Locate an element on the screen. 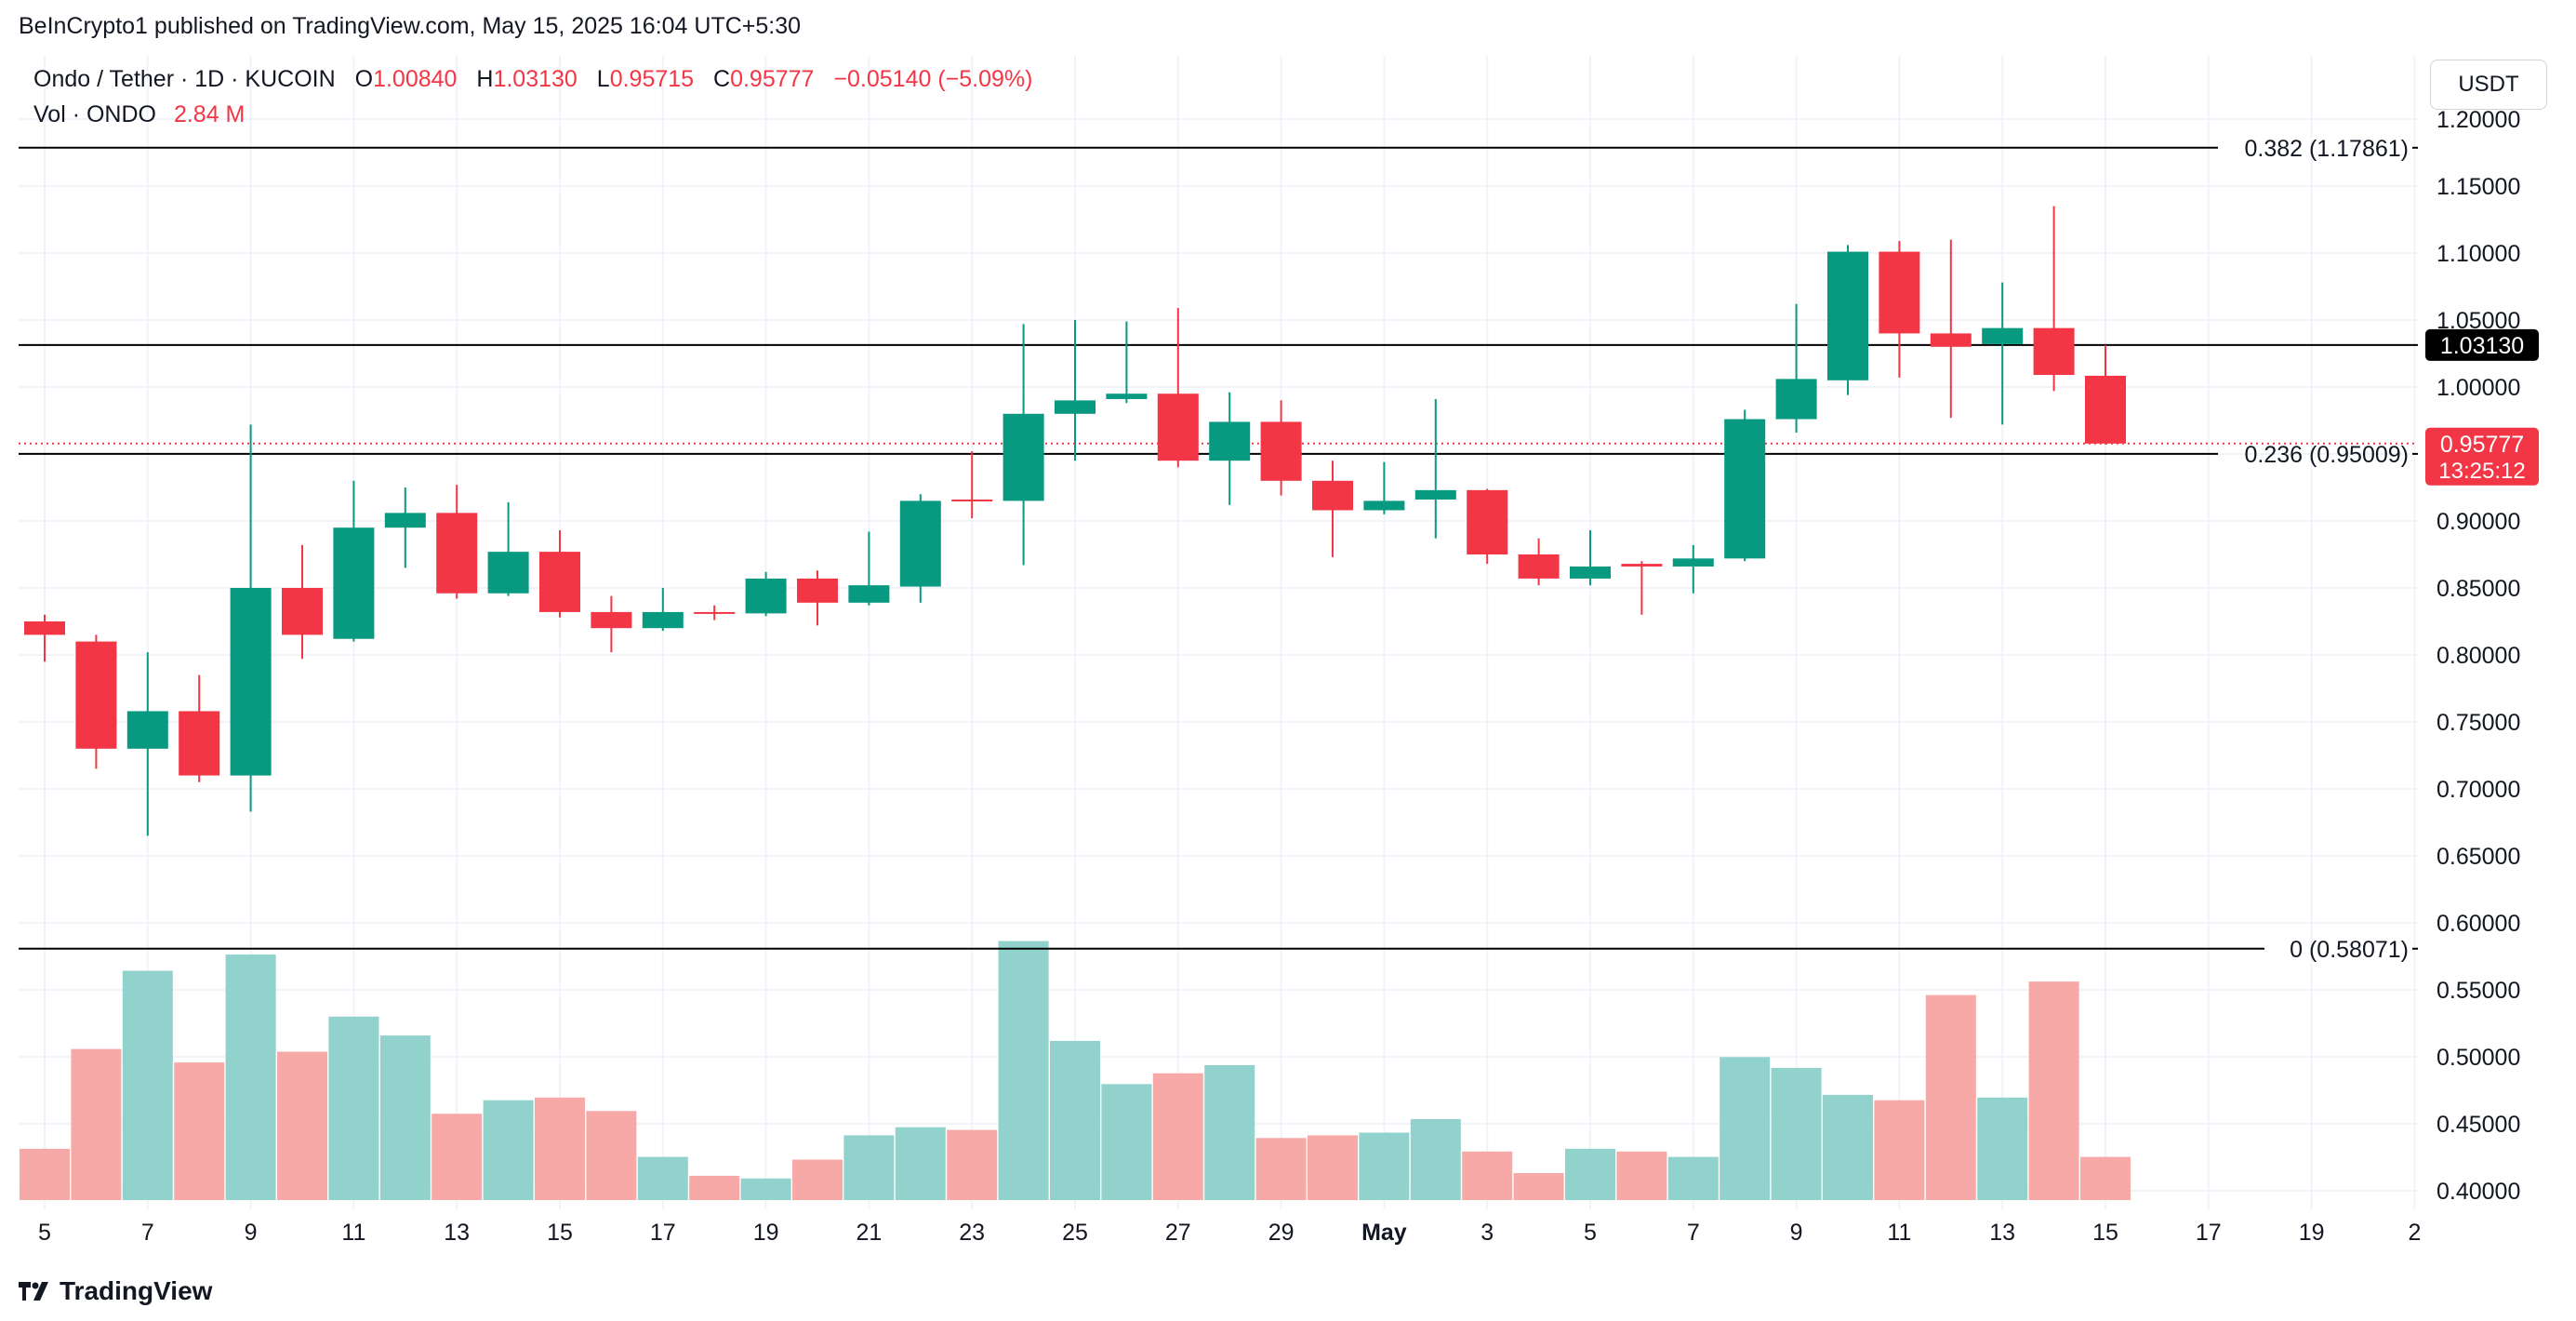 The height and width of the screenshot is (1321, 2576). x-tick-label: 3 is located at coordinates (1487, 1233).